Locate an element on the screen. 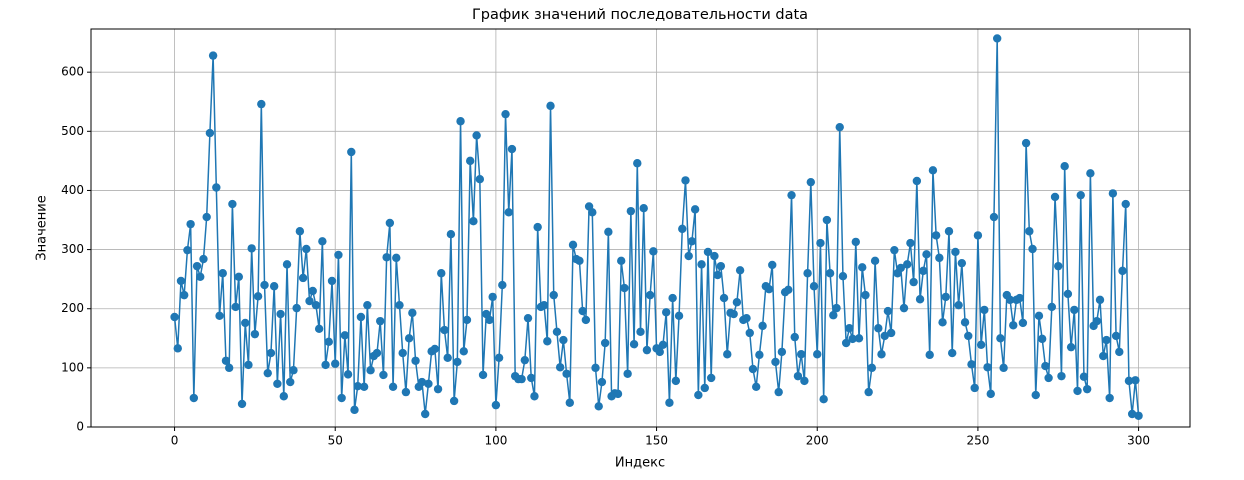 Image resolution: width=1244 pixels, height=480 pixels. x-tick-label: 0 is located at coordinates (175, 441).